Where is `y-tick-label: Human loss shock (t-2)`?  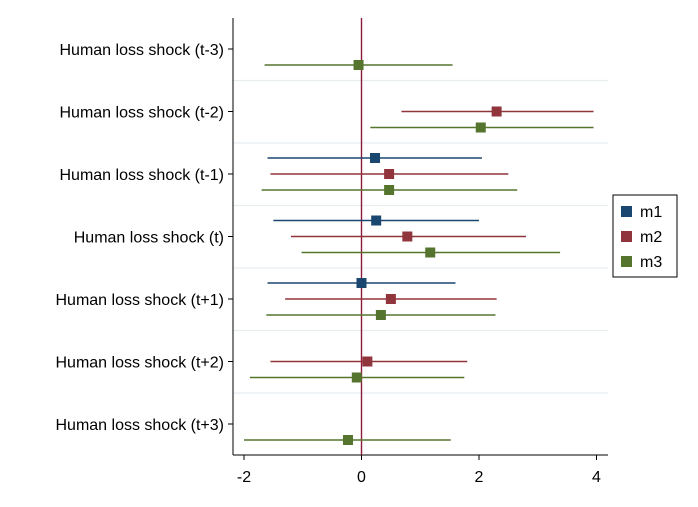
y-tick-label: Human loss shock (t-2) is located at coordinates (142, 113).